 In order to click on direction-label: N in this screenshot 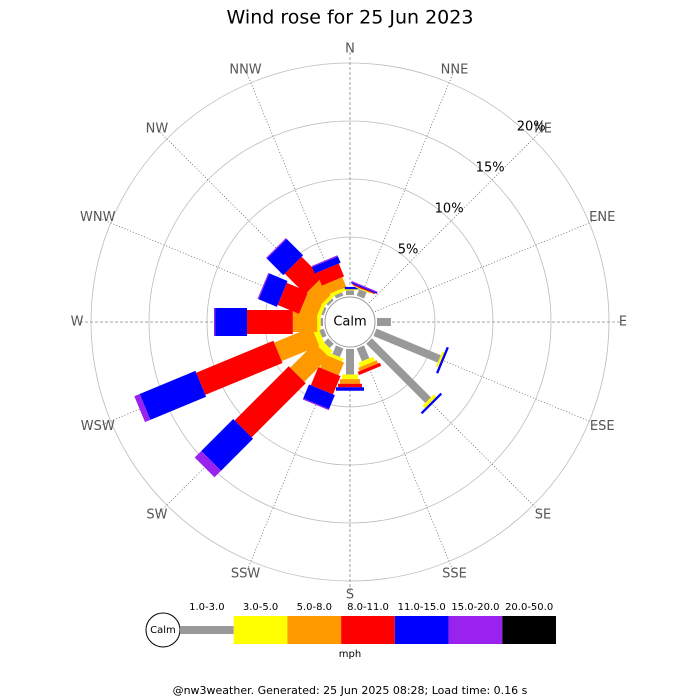, I will do `click(350, 49)`.